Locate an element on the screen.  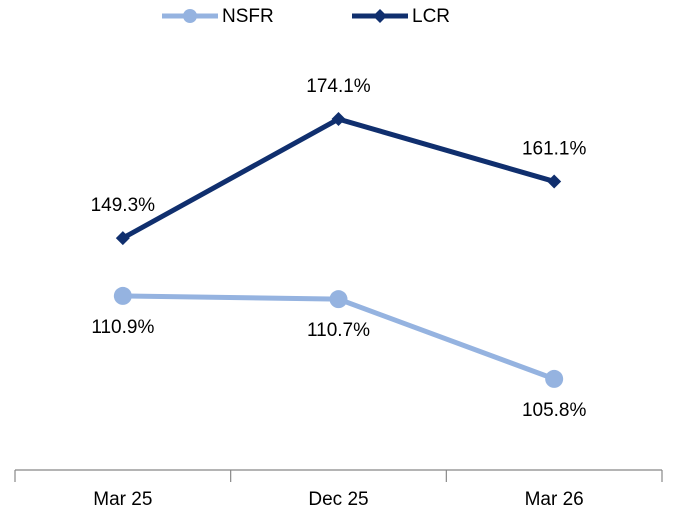
x-tick-label: Mar 25 is located at coordinates (122, 499).